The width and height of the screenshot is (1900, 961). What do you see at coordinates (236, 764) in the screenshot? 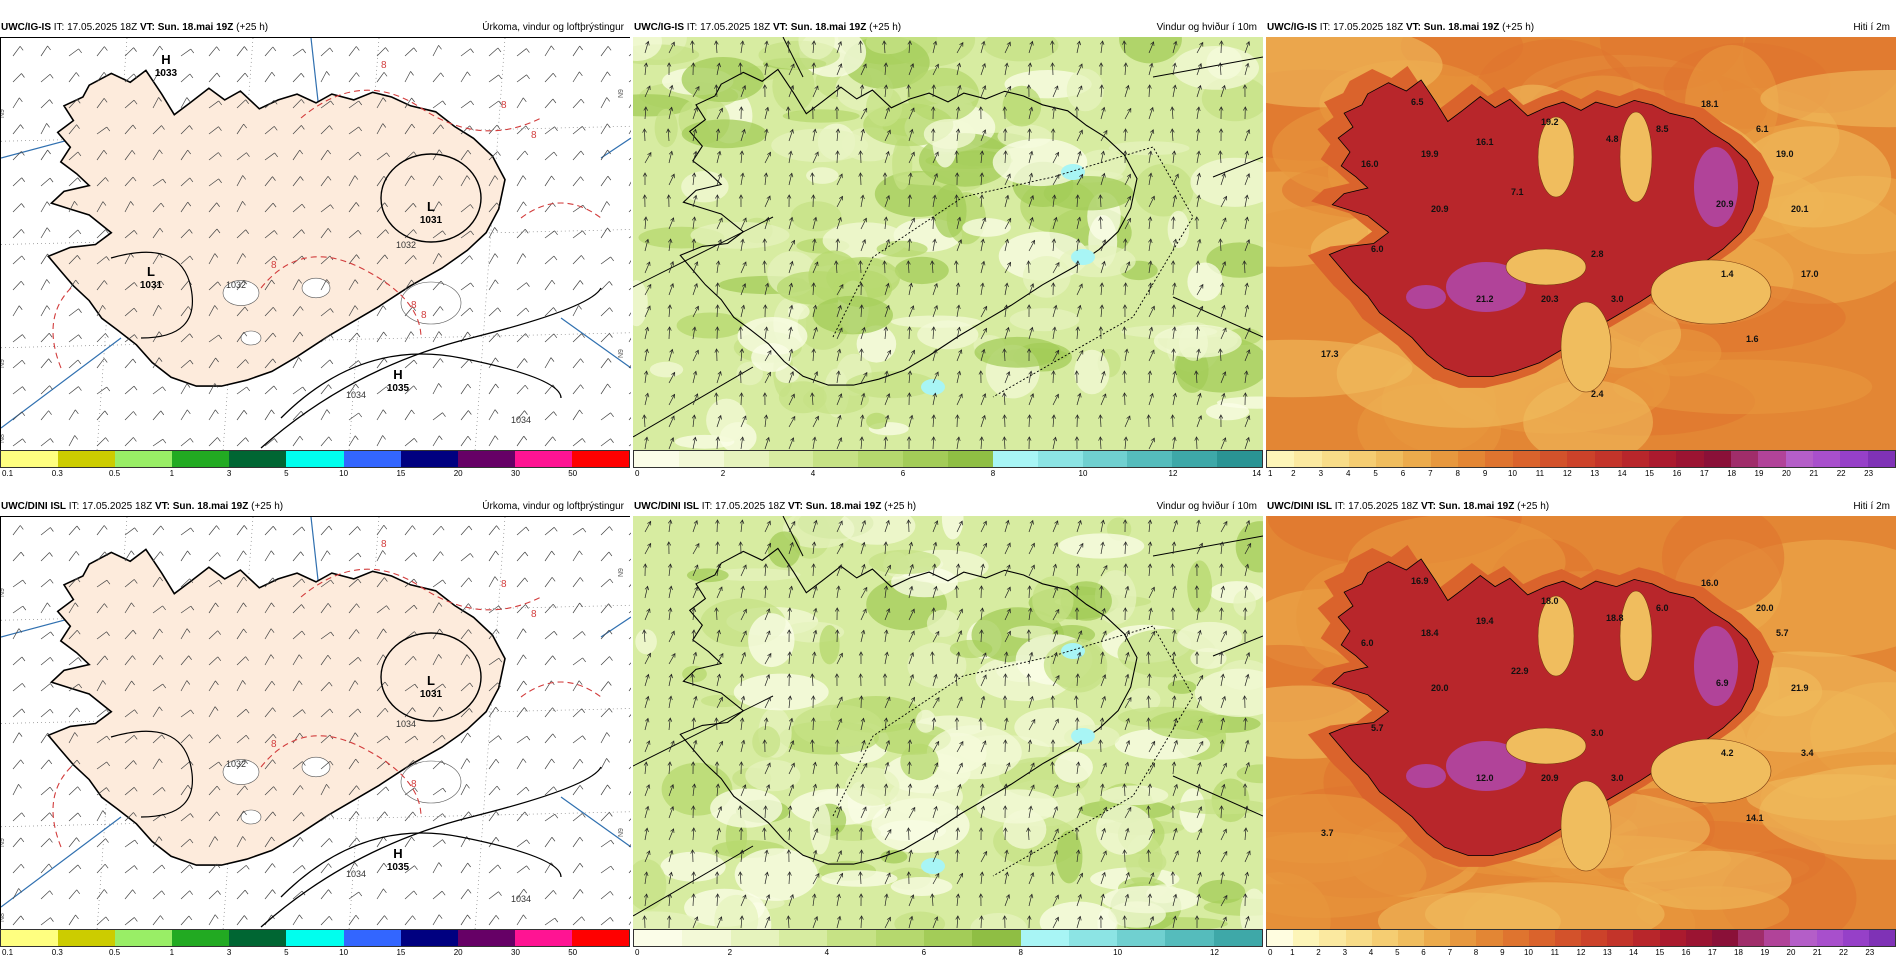
I see `isobar-label: 1032` at bounding box center [236, 764].